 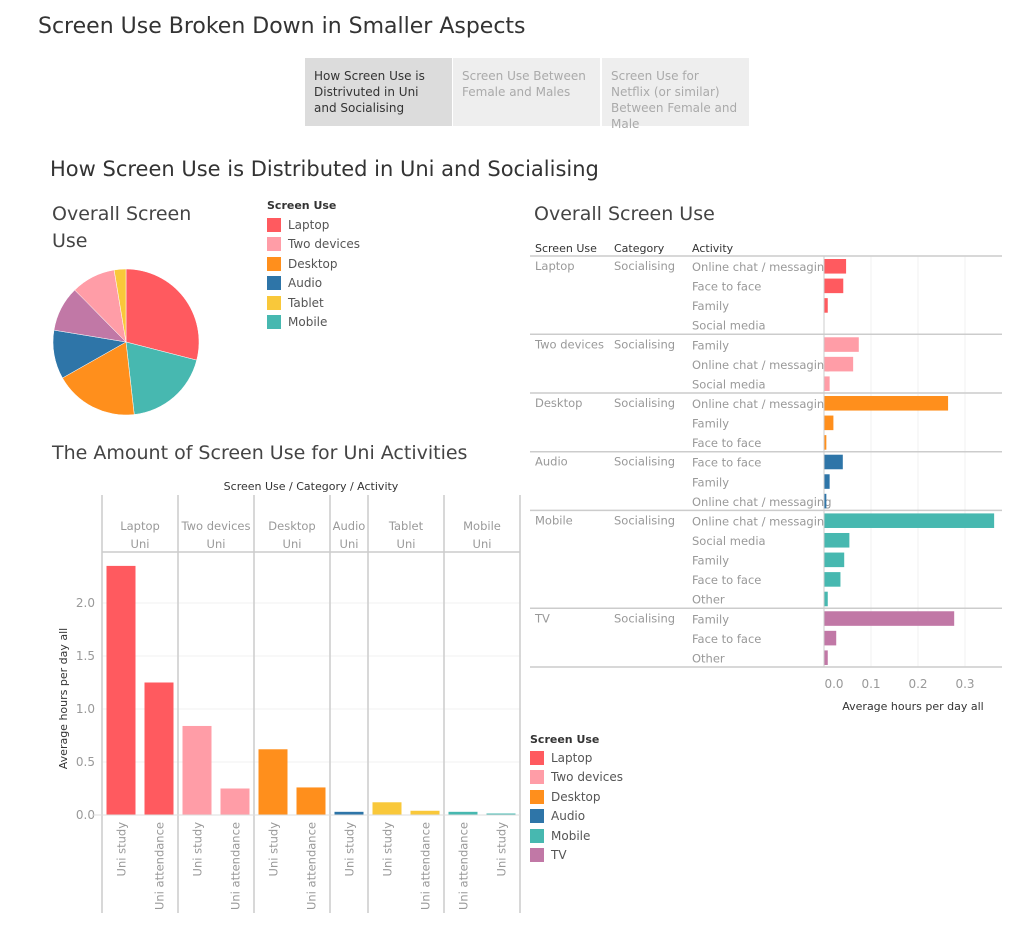 What do you see at coordinates (841, 344) in the screenshot?
I see `hbar-two-devices-family` at bounding box center [841, 344].